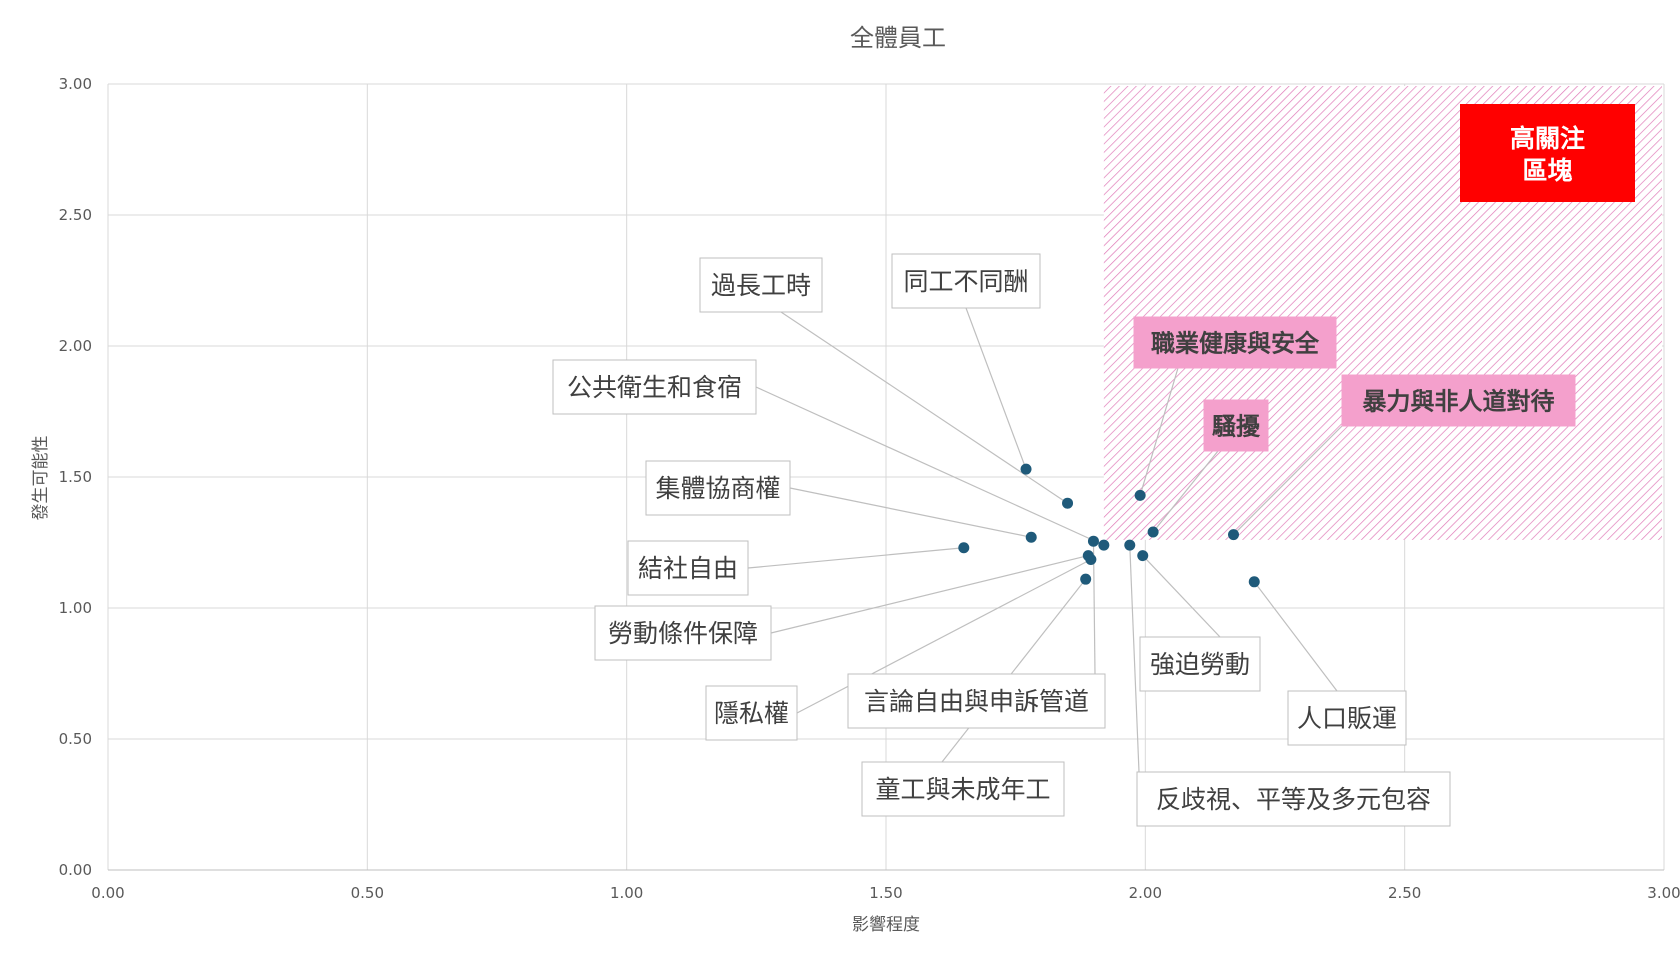 This screenshot has height=976, width=1680. I want to click on data-label-text: 結社自由, so click(688, 568).